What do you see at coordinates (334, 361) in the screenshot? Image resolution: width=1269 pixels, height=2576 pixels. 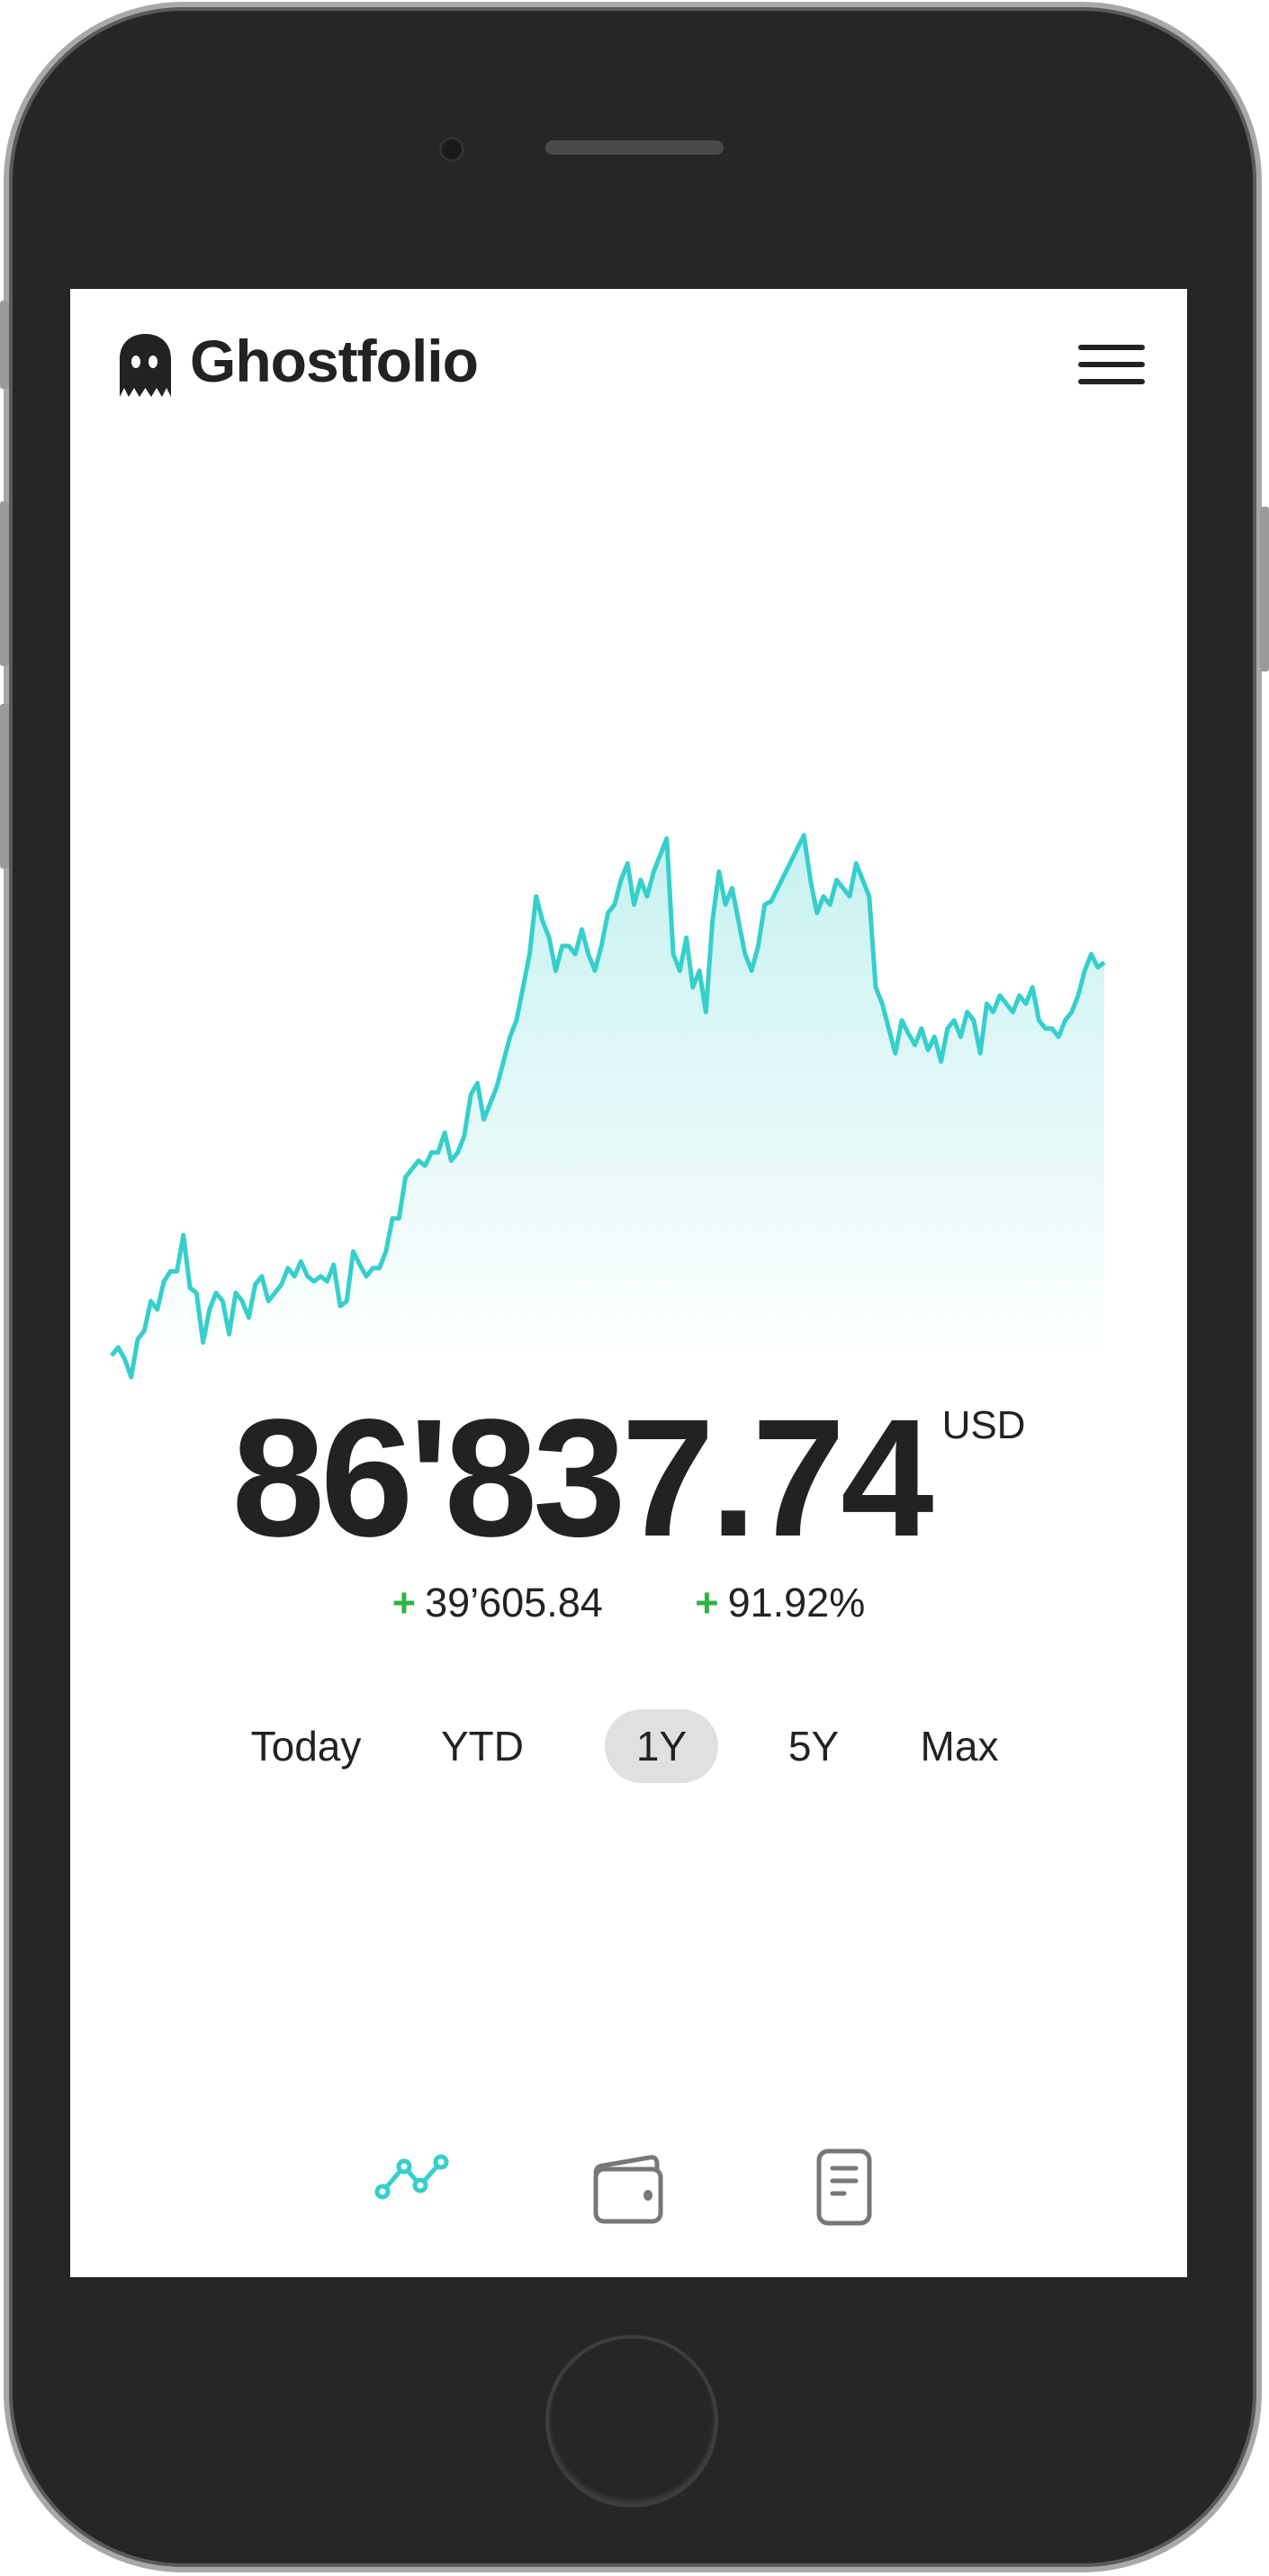 I see `app-title: Ghostfolio` at bounding box center [334, 361].